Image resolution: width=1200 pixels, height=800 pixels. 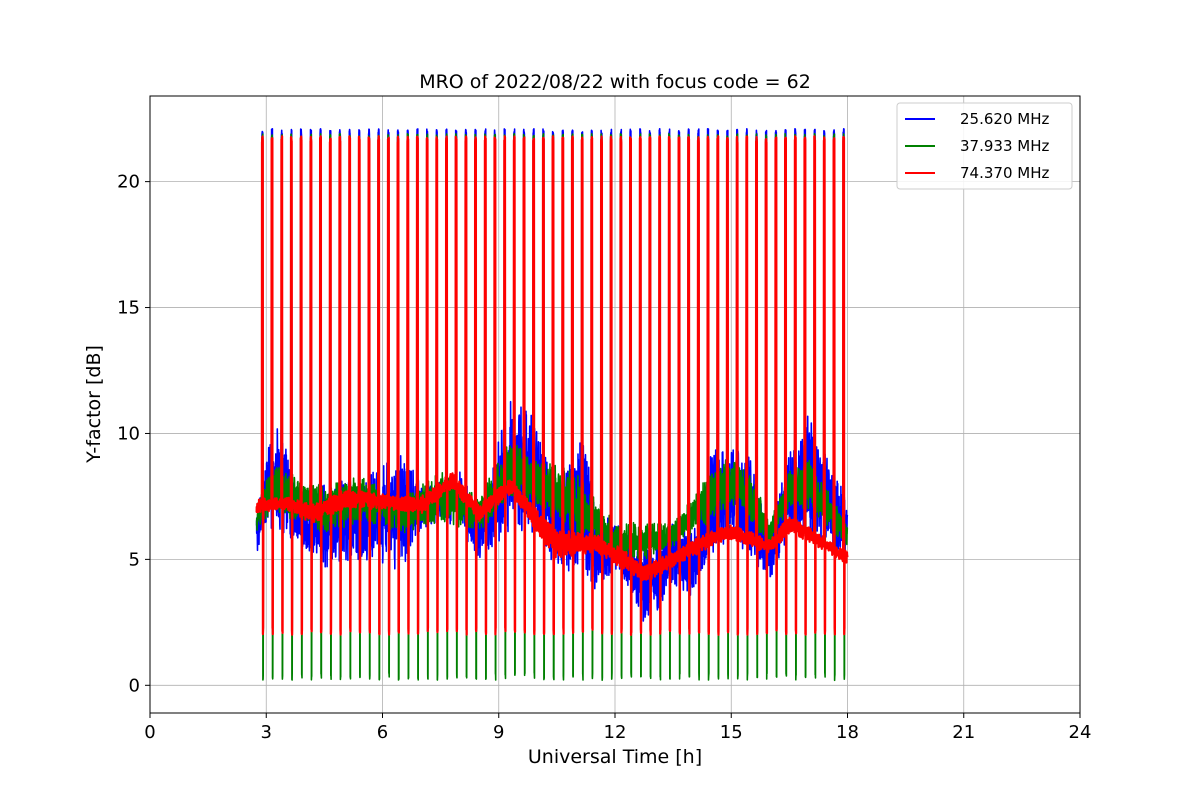 What do you see at coordinates (134, 559) in the screenshot?
I see `y-tick-label: 5` at bounding box center [134, 559].